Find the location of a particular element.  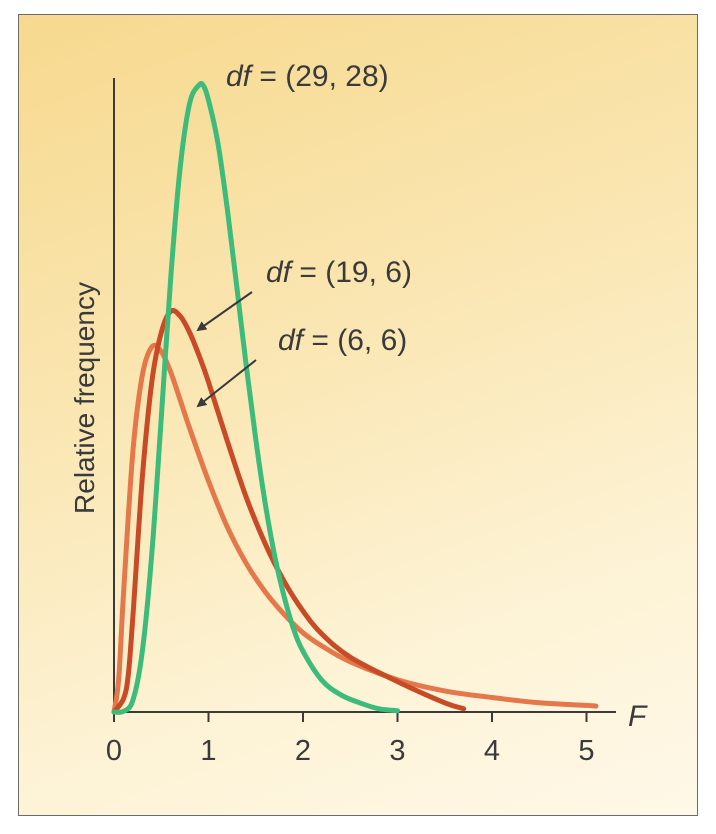

x-tick-label-1: 1 is located at coordinates (208, 751).